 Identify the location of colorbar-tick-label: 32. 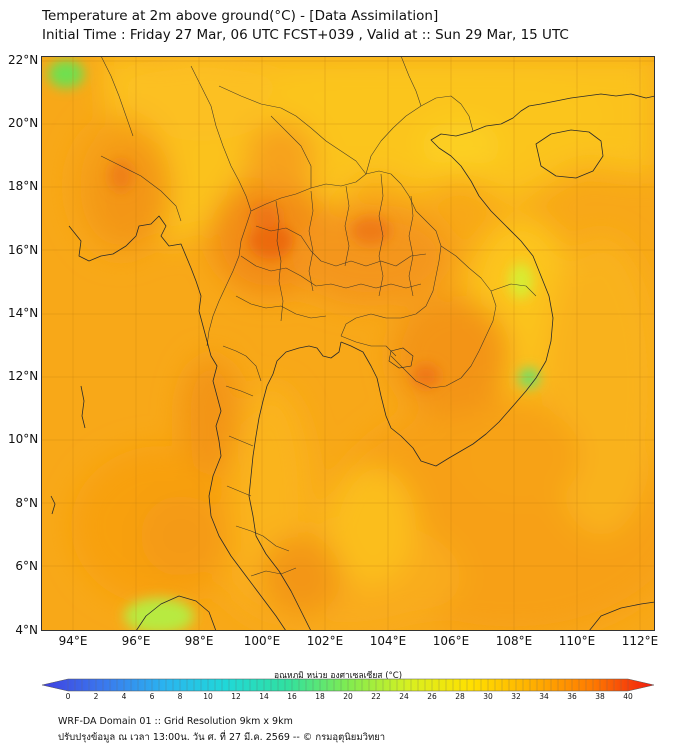
(516, 696).